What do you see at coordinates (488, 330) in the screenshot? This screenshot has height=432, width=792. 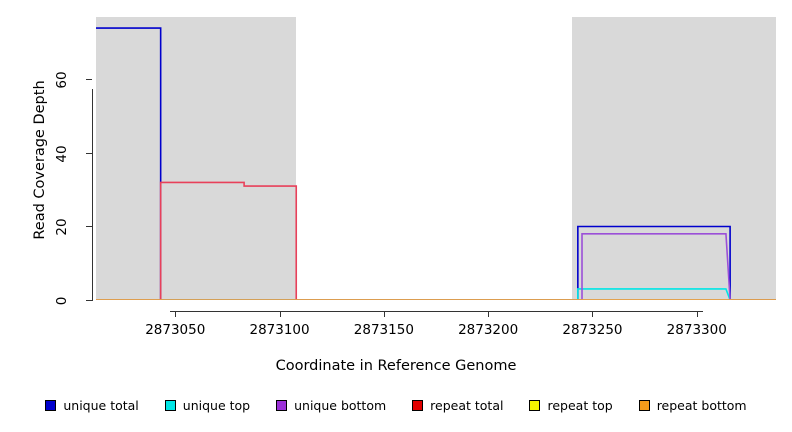 I see `x-tick-label: 2873200` at bounding box center [488, 330].